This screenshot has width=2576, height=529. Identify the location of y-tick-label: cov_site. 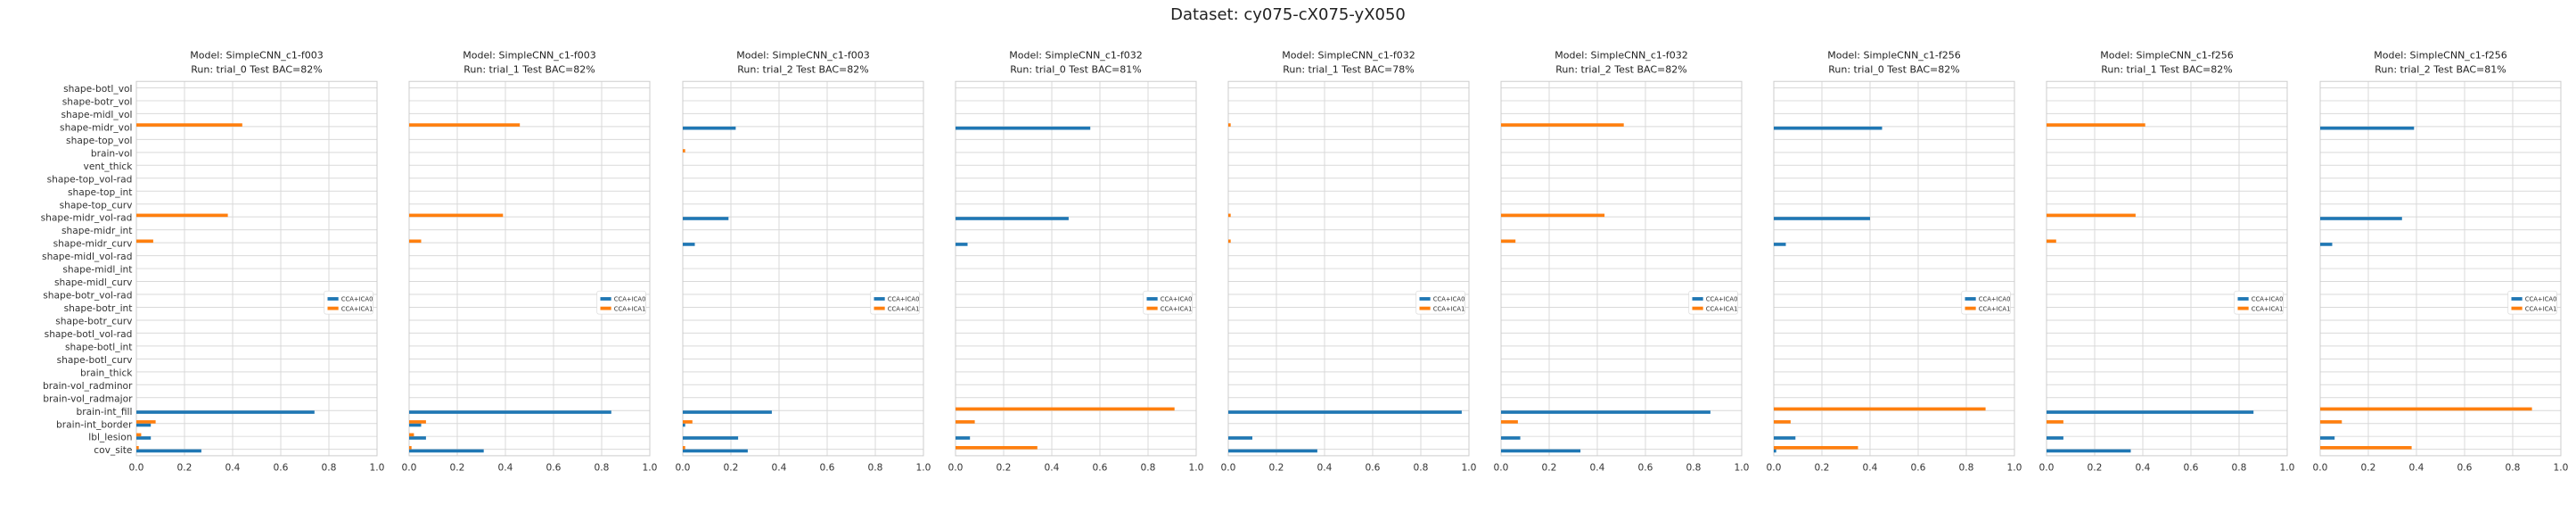
(113, 450).